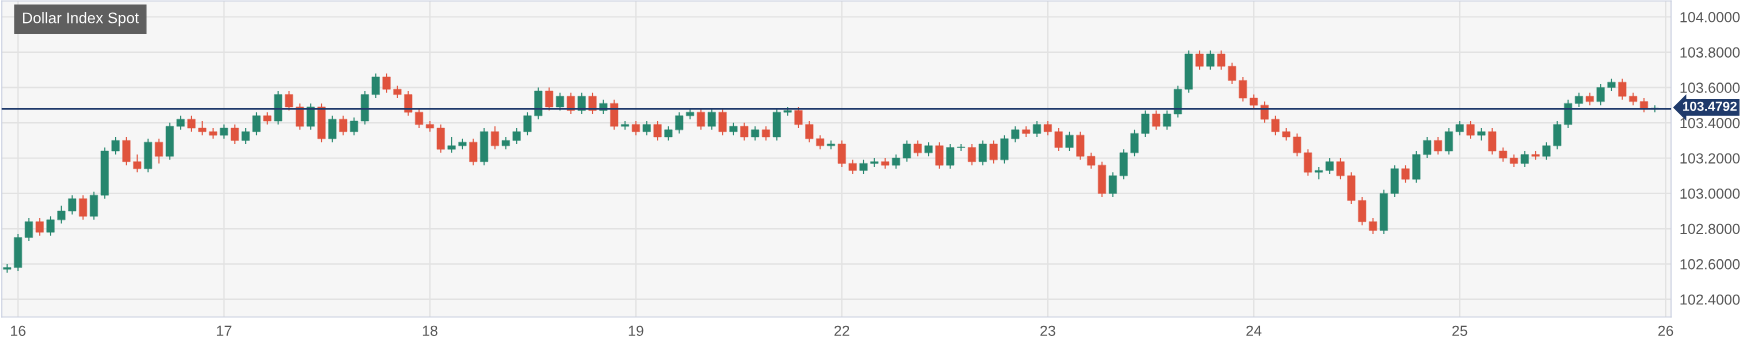 The width and height of the screenshot is (1748, 343). I want to click on x-tick-label: 23, so click(1048, 330).